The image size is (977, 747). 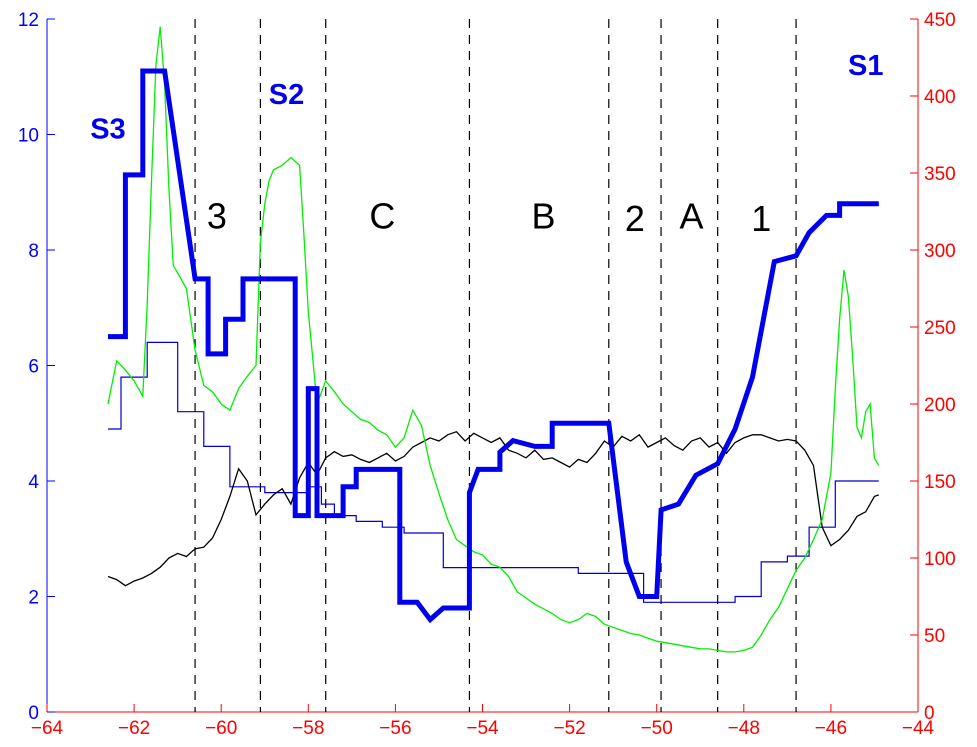 What do you see at coordinates (47, 728) in the screenshot?
I see `x-tick-label: −64` at bounding box center [47, 728].